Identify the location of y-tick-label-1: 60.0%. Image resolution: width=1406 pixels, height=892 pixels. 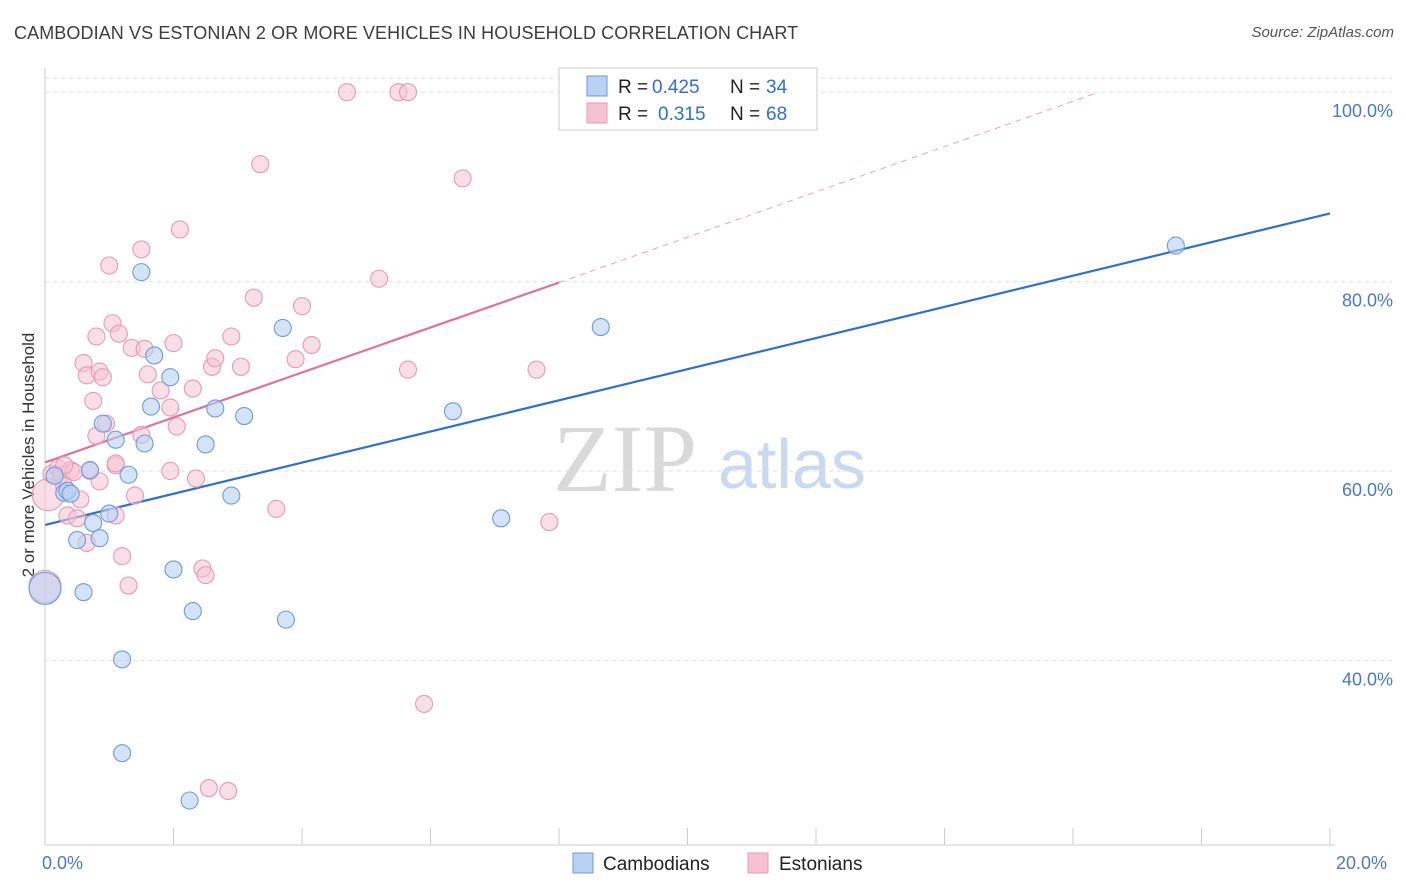
(1367, 490).